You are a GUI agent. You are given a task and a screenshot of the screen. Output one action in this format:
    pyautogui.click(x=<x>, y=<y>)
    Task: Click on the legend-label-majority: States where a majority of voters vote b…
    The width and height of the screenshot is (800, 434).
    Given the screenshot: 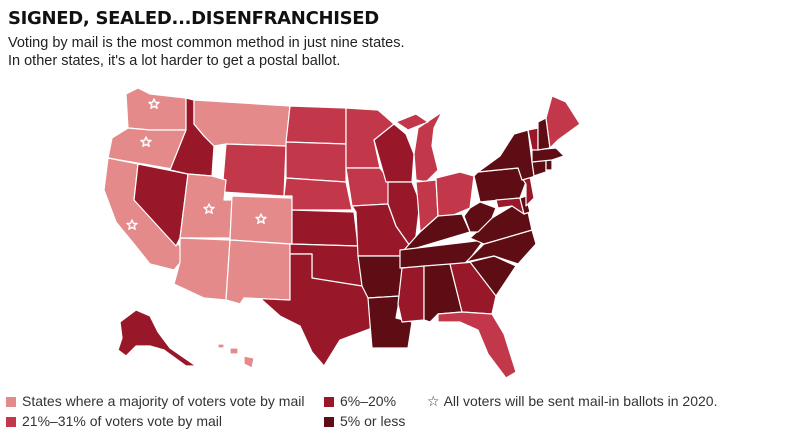 What is the action you would take?
    pyautogui.click(x=163, y=401)
    